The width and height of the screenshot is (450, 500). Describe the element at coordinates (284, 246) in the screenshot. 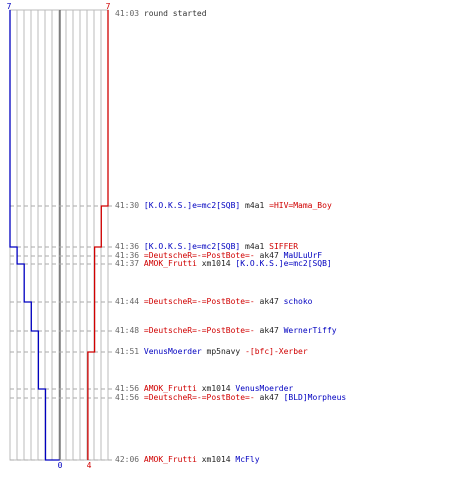

I see `player-name: SIFFER` at that location.